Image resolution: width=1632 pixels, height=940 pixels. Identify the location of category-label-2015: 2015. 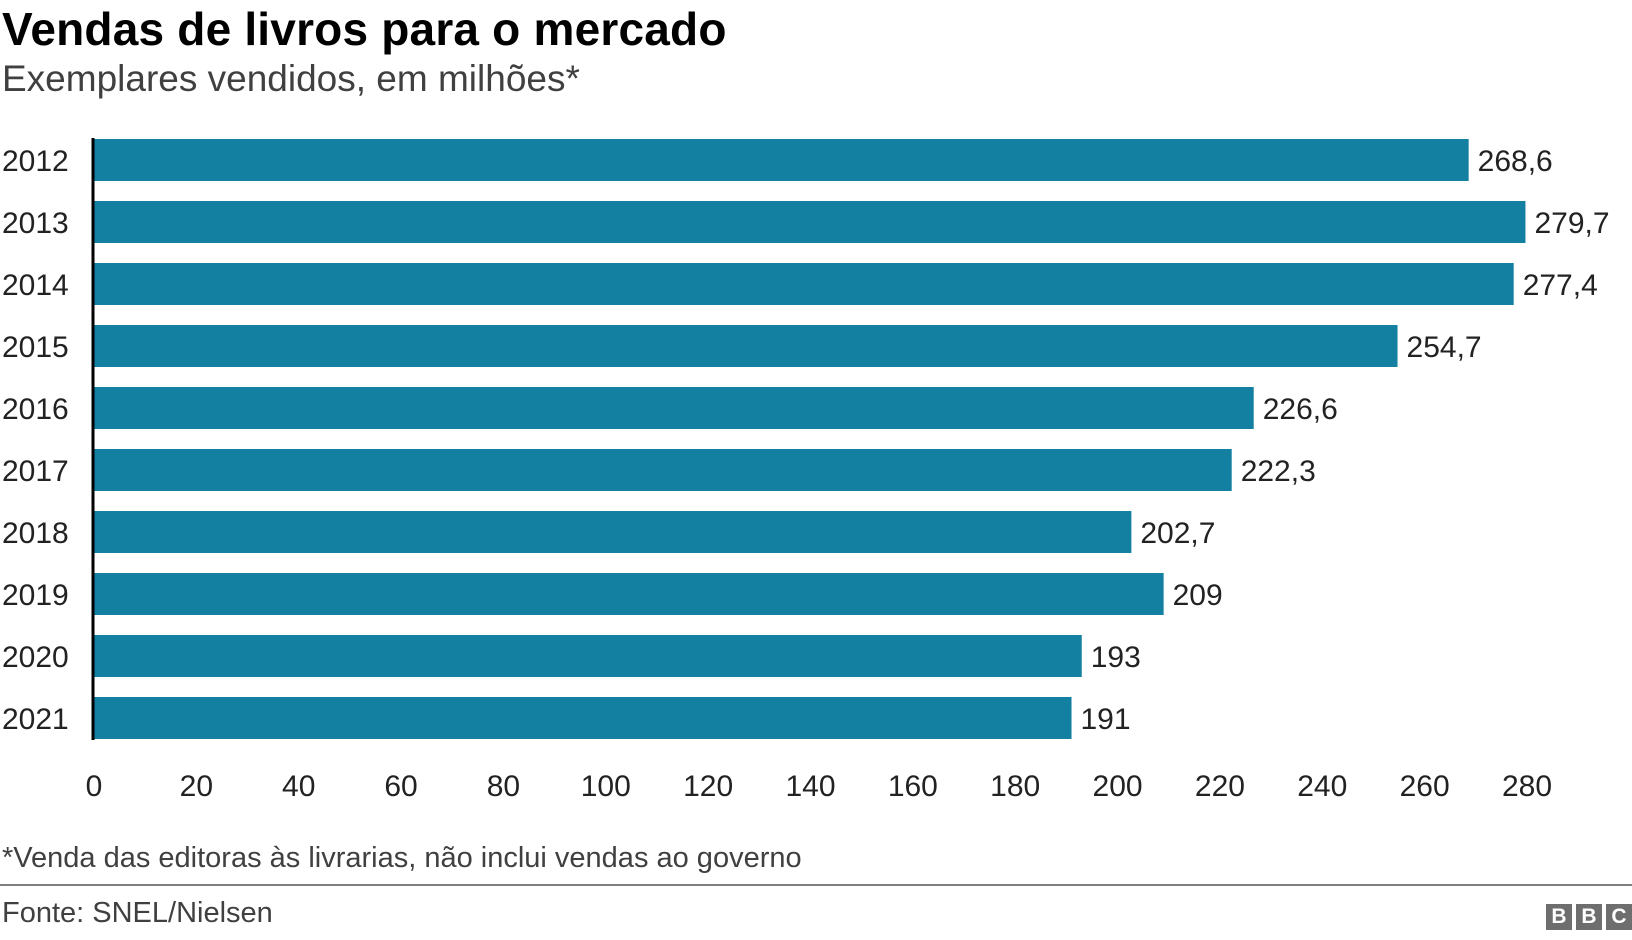
(35, 347).